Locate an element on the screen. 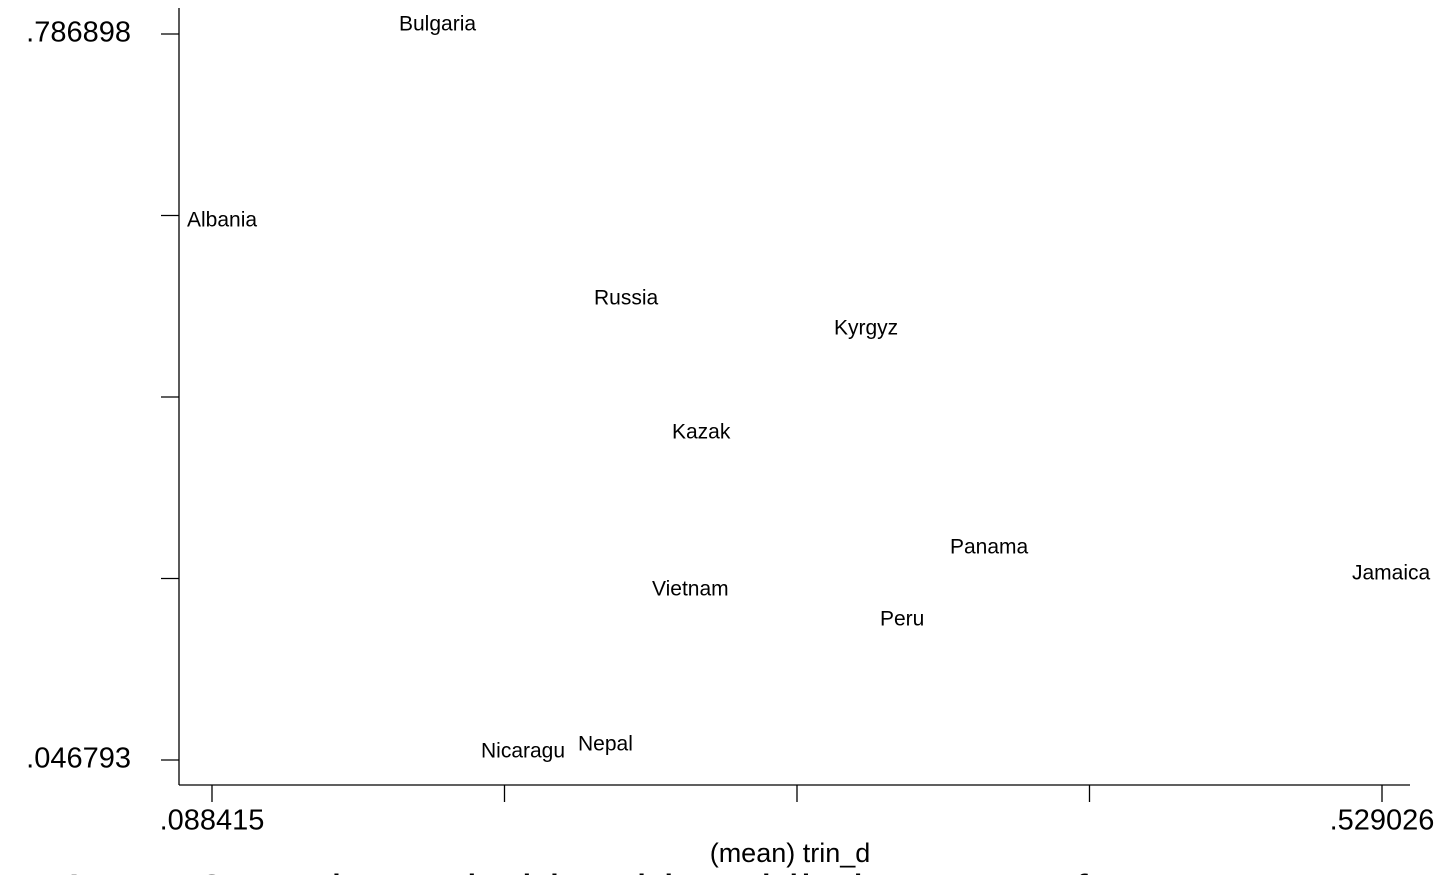  point-label: Jamaica is located at coordinates (1391, 573).